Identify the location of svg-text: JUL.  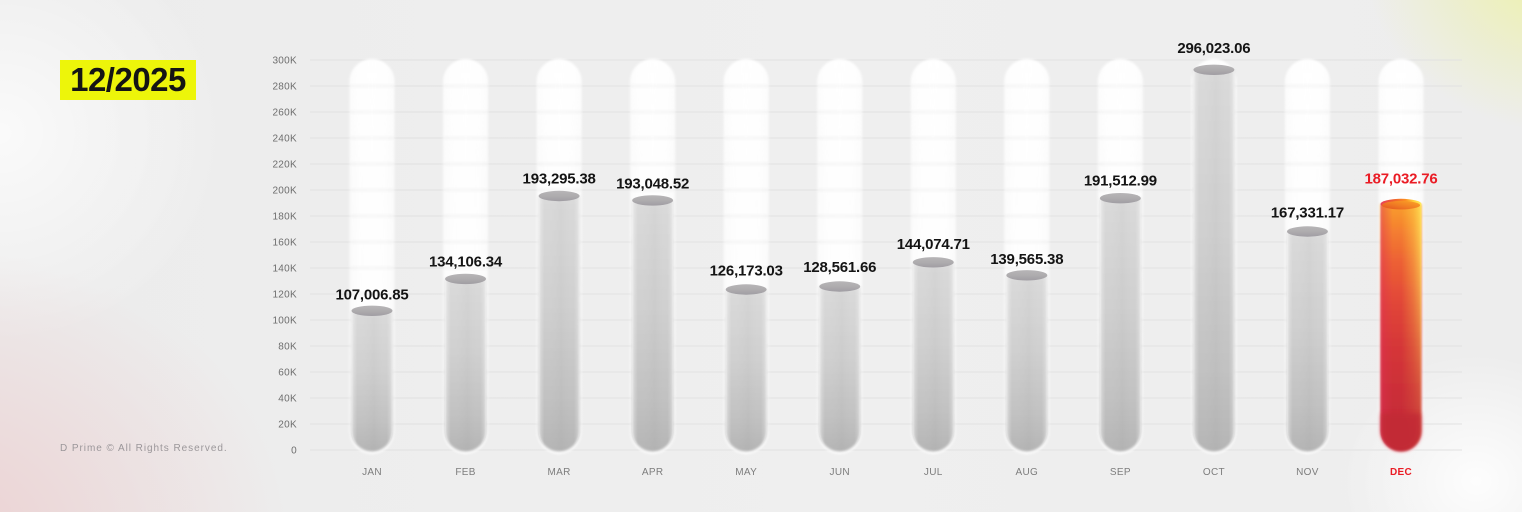
(933, 472).